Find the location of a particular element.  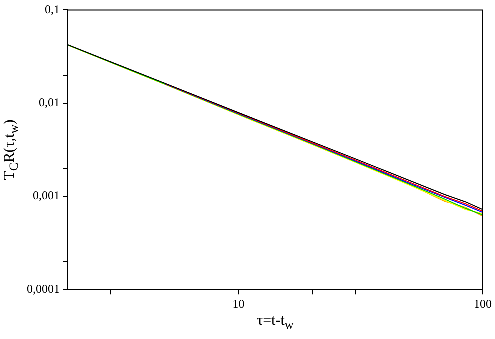

x-axis-title: τ=t-t$_{w}$ is located at coordinates (275, 323).